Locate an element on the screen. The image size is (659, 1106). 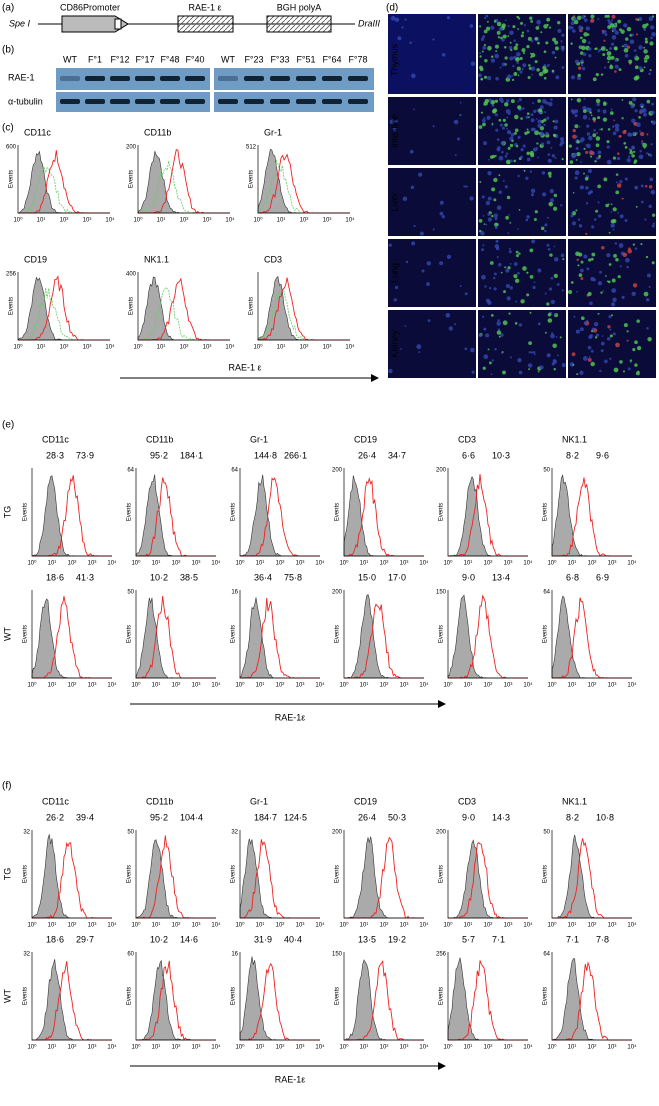
y-max-label: 400 is located at coordinates (131, 275).